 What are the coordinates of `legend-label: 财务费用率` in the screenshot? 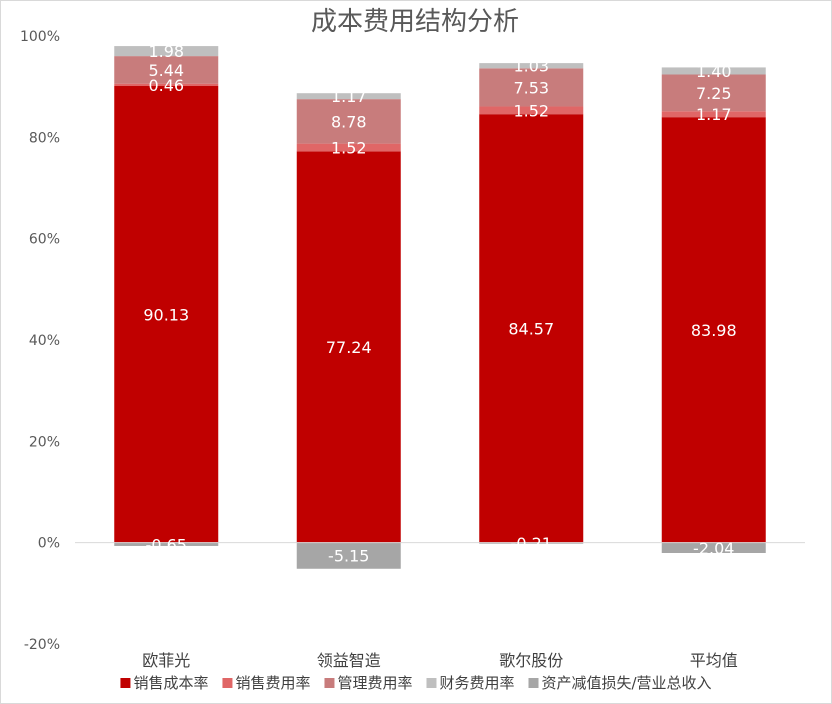 It's located at (476, 683).